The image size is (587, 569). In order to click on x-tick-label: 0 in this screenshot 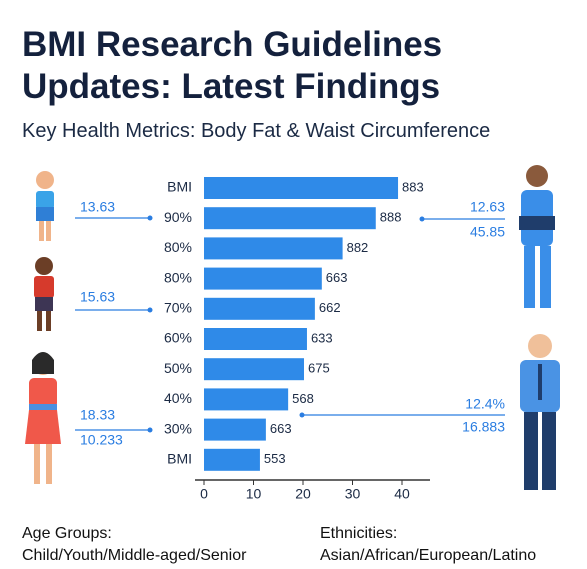, I will do `click(204, 494)`.